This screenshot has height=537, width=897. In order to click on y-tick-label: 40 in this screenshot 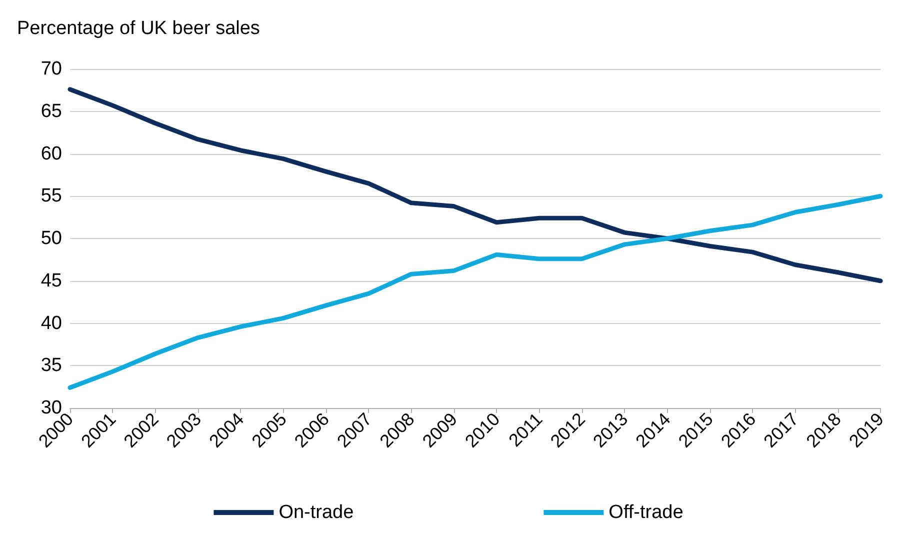, I will do `click(51, 323)`.